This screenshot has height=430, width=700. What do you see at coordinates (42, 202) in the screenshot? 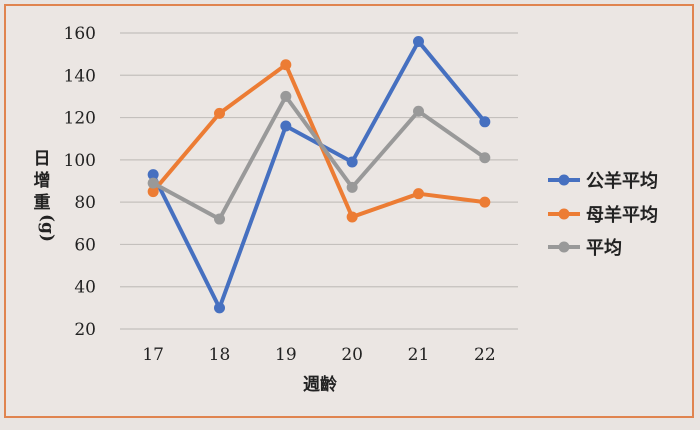
I see `y-axis-label-part: 重` at bounding box center [42, 202].